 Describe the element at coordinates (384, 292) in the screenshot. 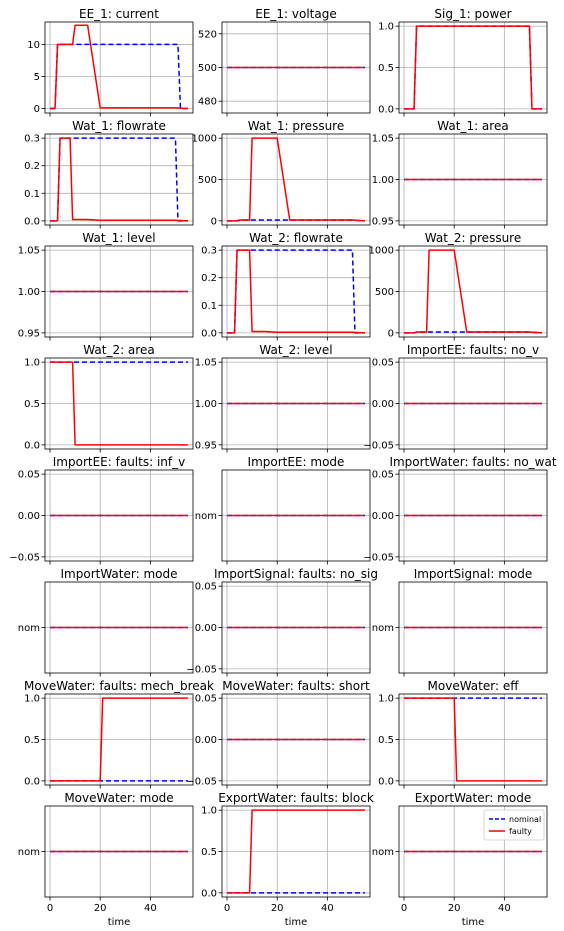

I see `y-tick-label: 500` at that location.